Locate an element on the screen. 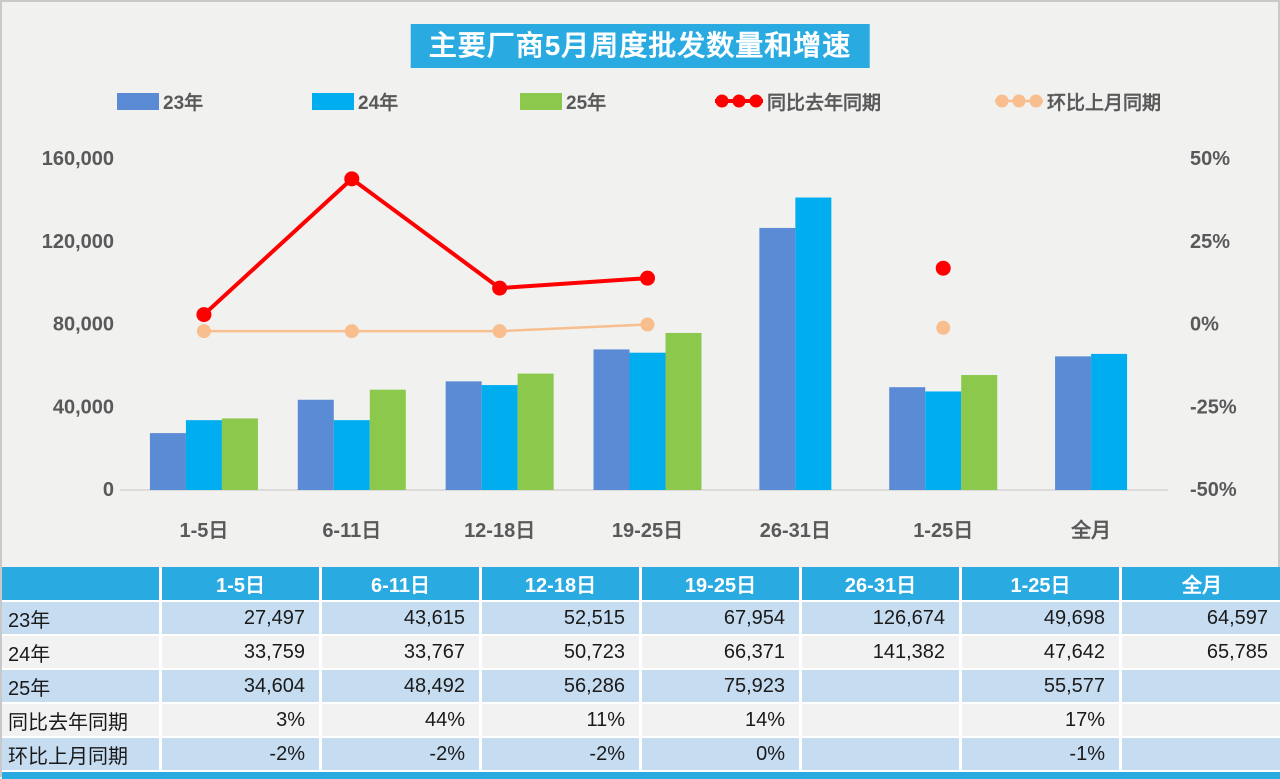  chart-title: 主要厂商5月周度批发数量和增速 is located at coordinates (640, 46).